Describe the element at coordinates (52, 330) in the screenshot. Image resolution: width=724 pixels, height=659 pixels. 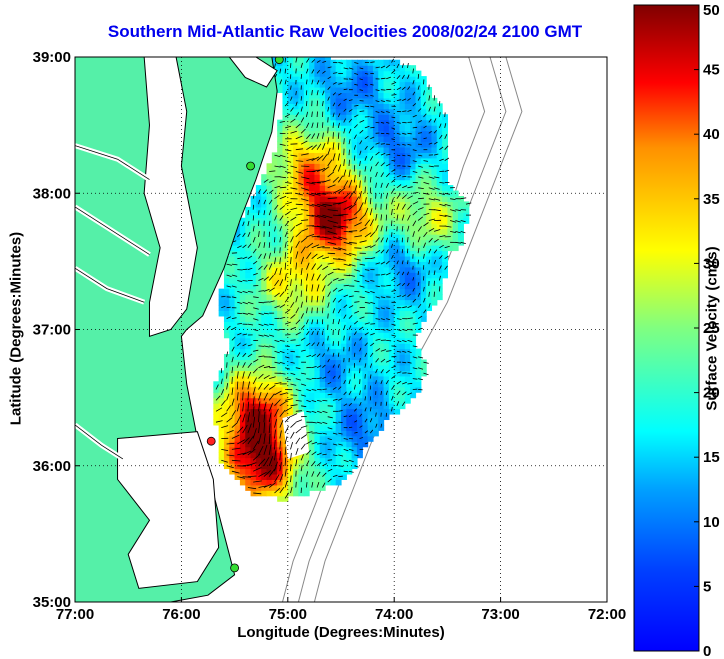
I see `y-tick-label: 37:00` at that location.